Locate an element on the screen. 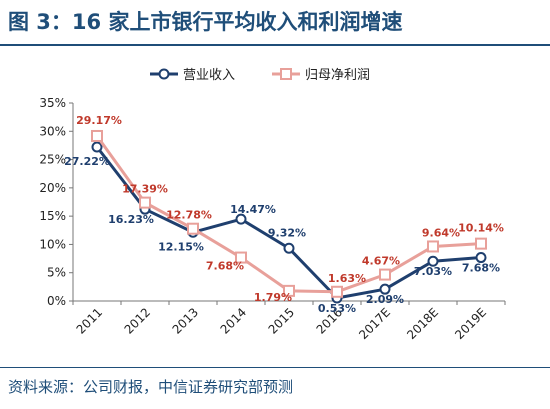 The image size is (550, 409). series-2-data-label: 29.17% is located at coordinates (99, 120).